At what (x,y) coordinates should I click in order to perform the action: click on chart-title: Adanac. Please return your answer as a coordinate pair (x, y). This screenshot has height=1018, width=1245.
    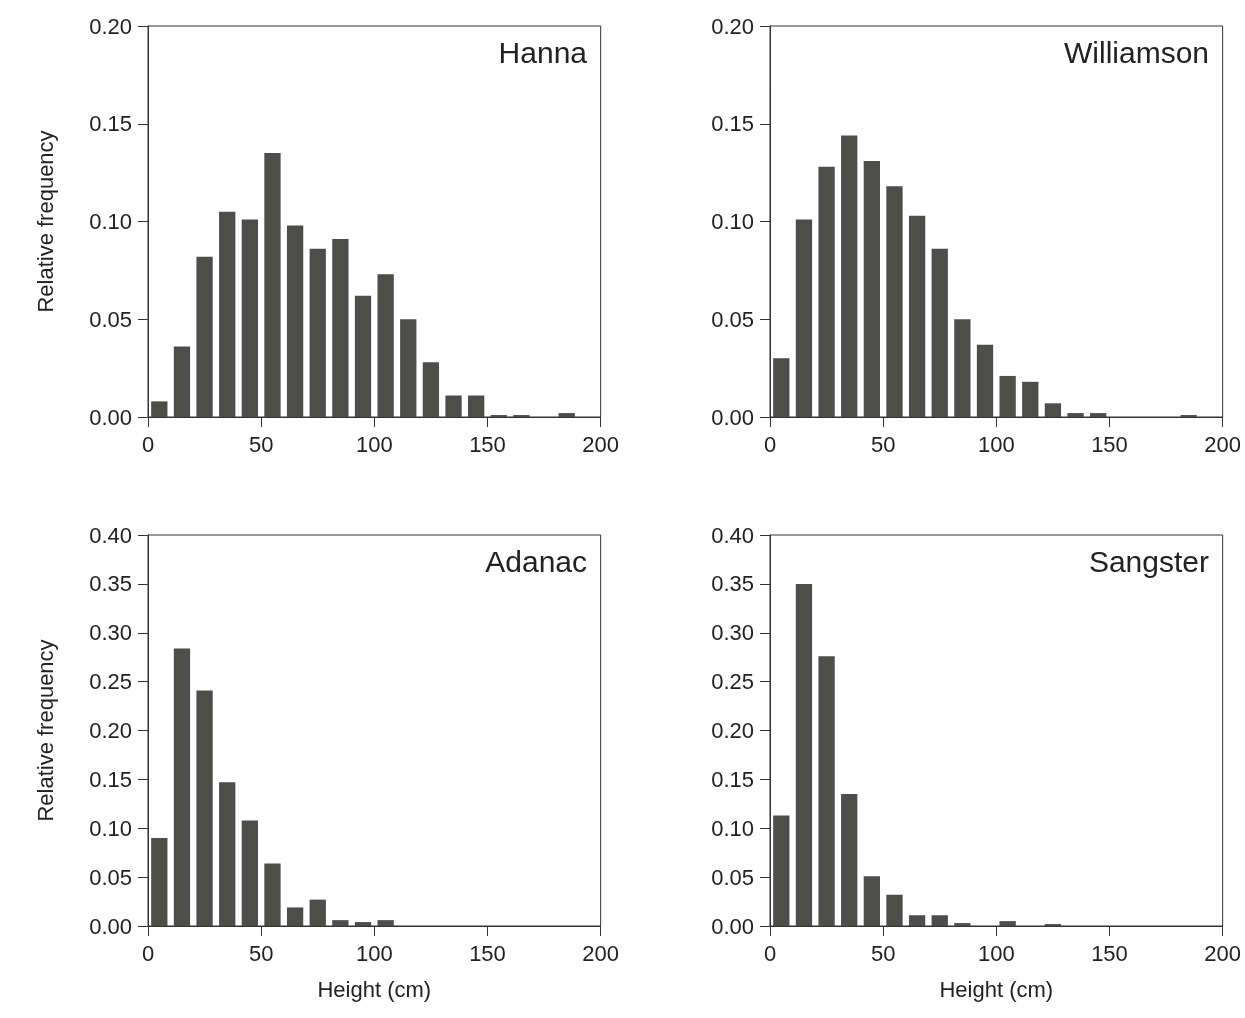
    Looking at the image, I should click on (536, 561).